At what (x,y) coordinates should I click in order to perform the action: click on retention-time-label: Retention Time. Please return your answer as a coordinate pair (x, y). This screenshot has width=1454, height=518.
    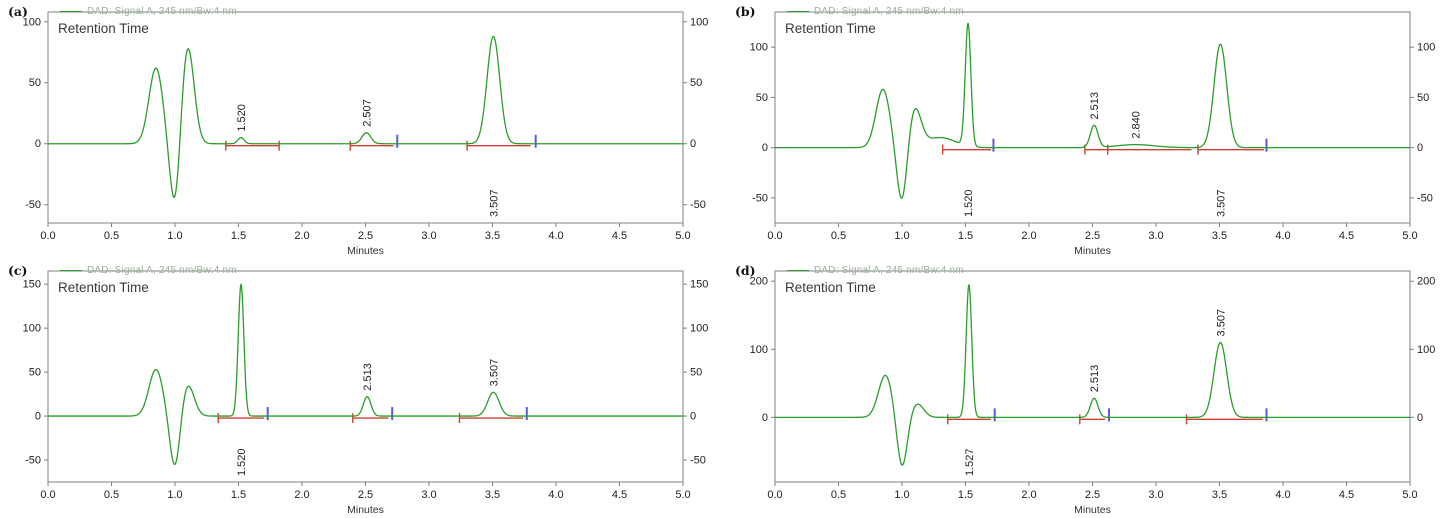
    Looking at the image, I should click on (830, 28).